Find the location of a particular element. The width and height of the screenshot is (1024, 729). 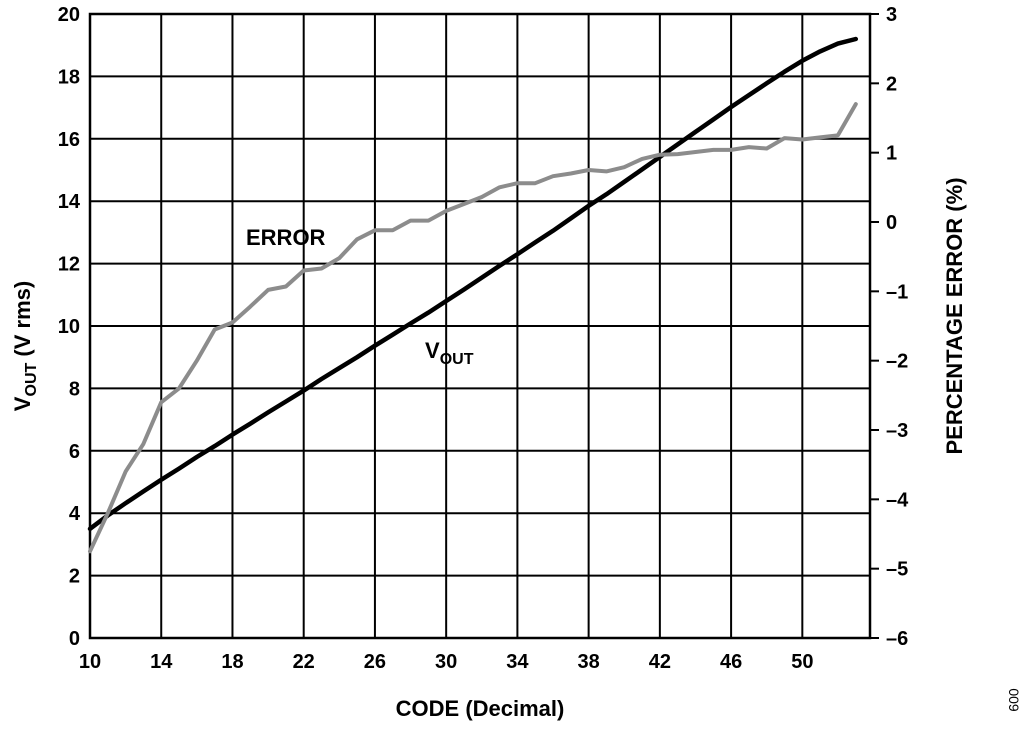

vout-annotation-main: V is located at coordinates (432, 350).